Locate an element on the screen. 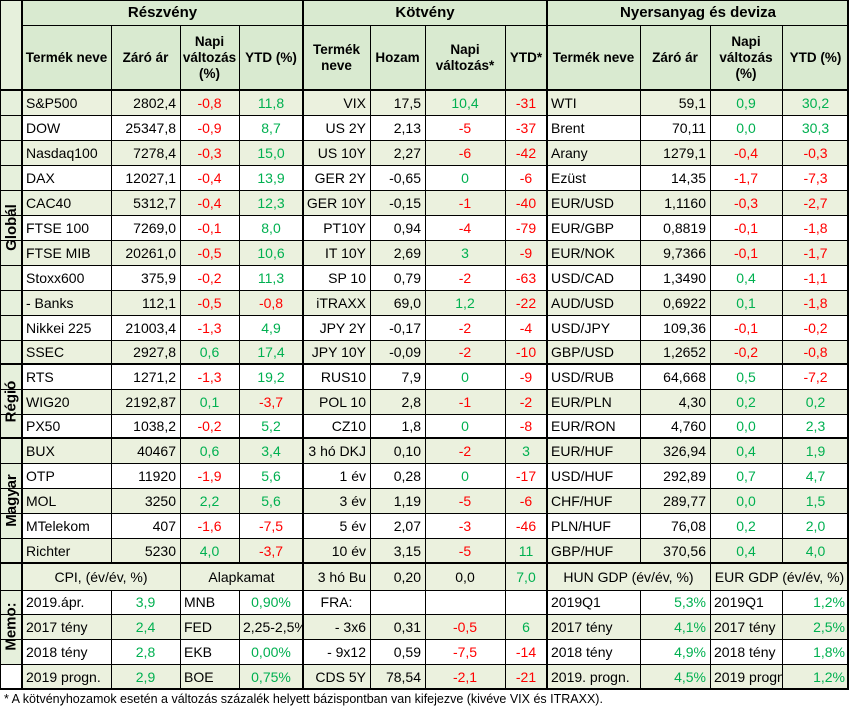 The image size is (849, 710). table-cell-daily-change: -1,9 is located at coordinates (209, 475).